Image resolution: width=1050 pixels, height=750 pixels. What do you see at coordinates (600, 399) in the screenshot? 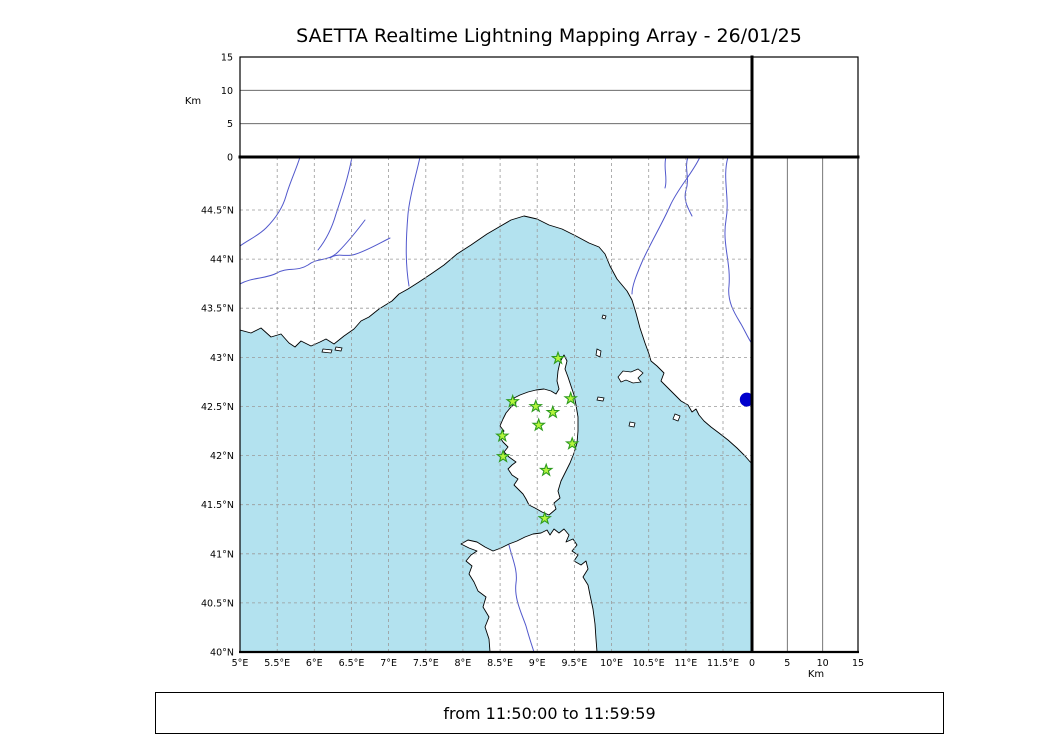
I see `pianosa-island` at bounding box center [600, 399].